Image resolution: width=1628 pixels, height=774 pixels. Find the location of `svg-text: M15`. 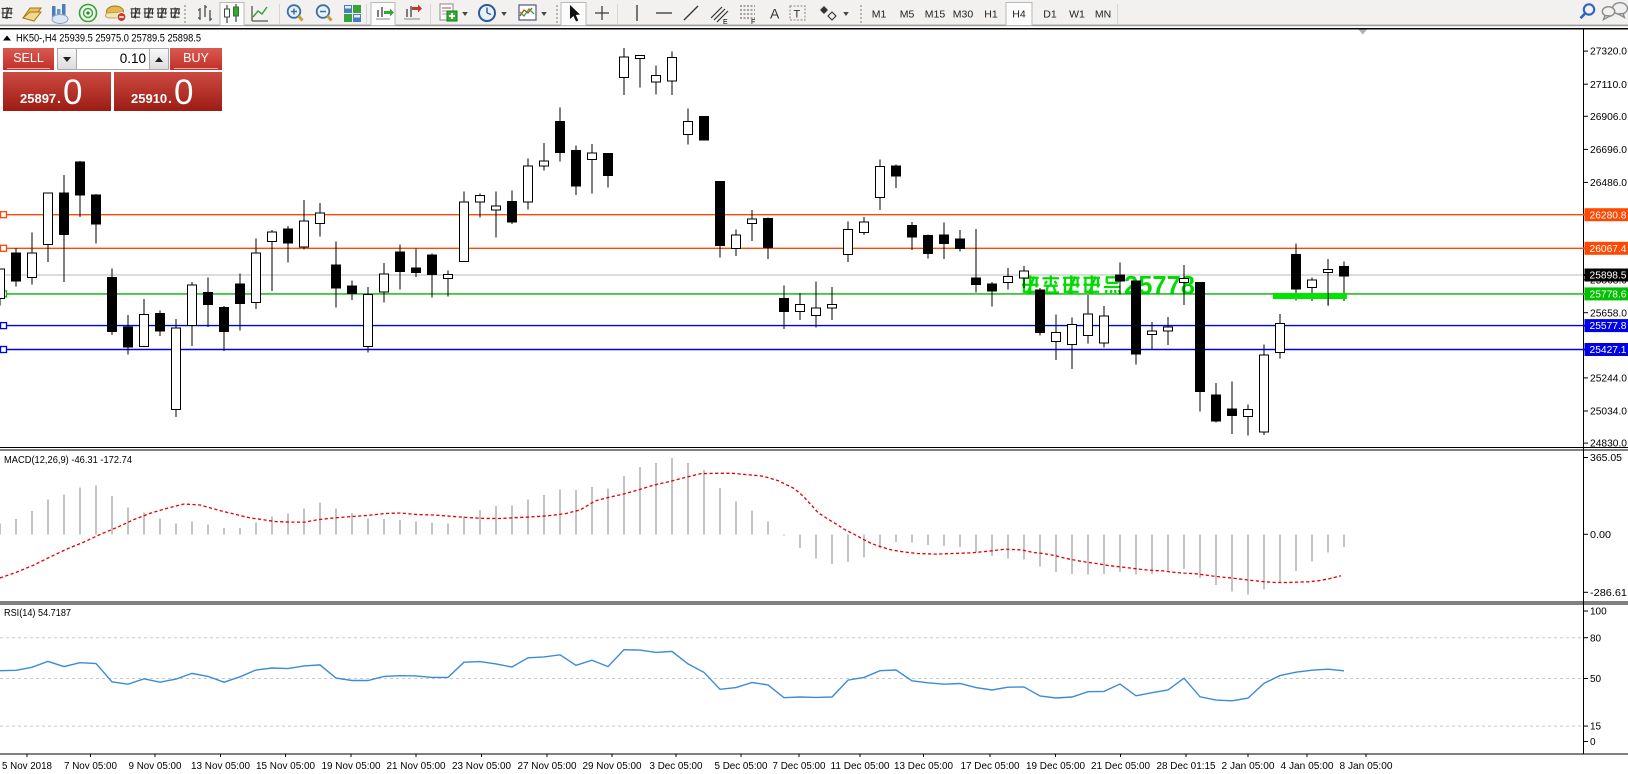

svg-text: M15 is located at coordinates (935, 15).